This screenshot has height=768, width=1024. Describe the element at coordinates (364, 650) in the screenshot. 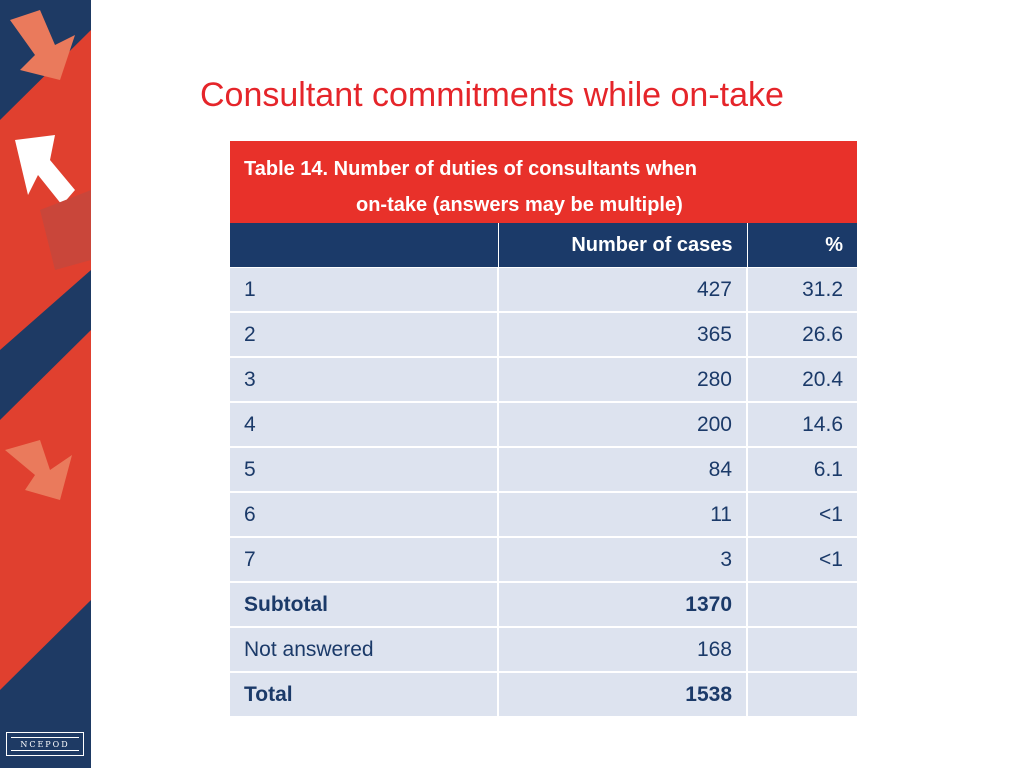

I see `row-label: Not answered` at that location.